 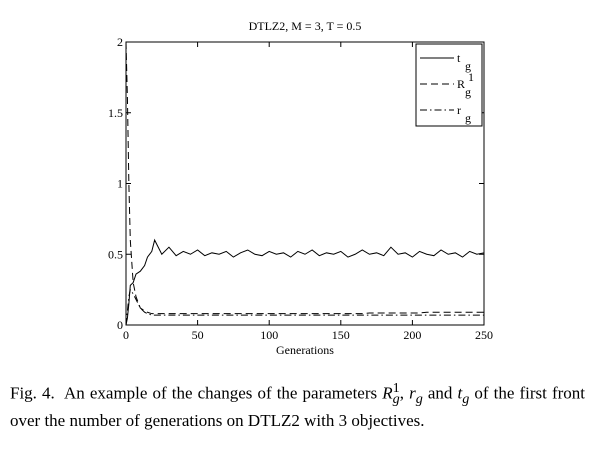 I want to click on x-tick-label: 0, so click(x=126, y=335).